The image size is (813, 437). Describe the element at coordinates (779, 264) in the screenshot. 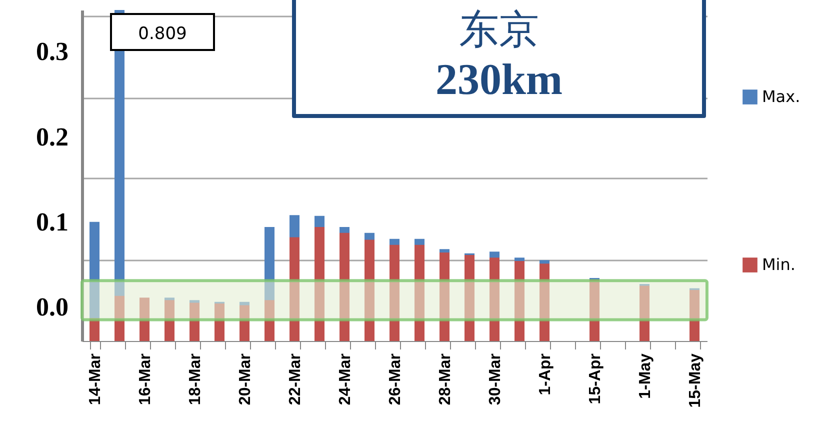

I see `legend-label: Min.` at that location.